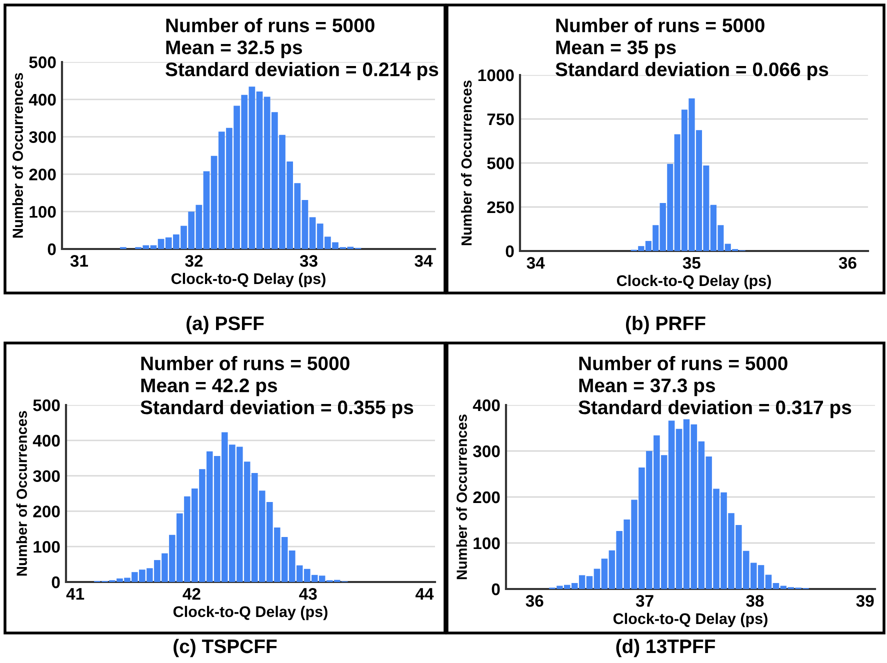 This screenshot has width=887, height=663. Describe the element at coordinates (645, 600) in the screenshot. I see `x-tick-label: 37` at that location.